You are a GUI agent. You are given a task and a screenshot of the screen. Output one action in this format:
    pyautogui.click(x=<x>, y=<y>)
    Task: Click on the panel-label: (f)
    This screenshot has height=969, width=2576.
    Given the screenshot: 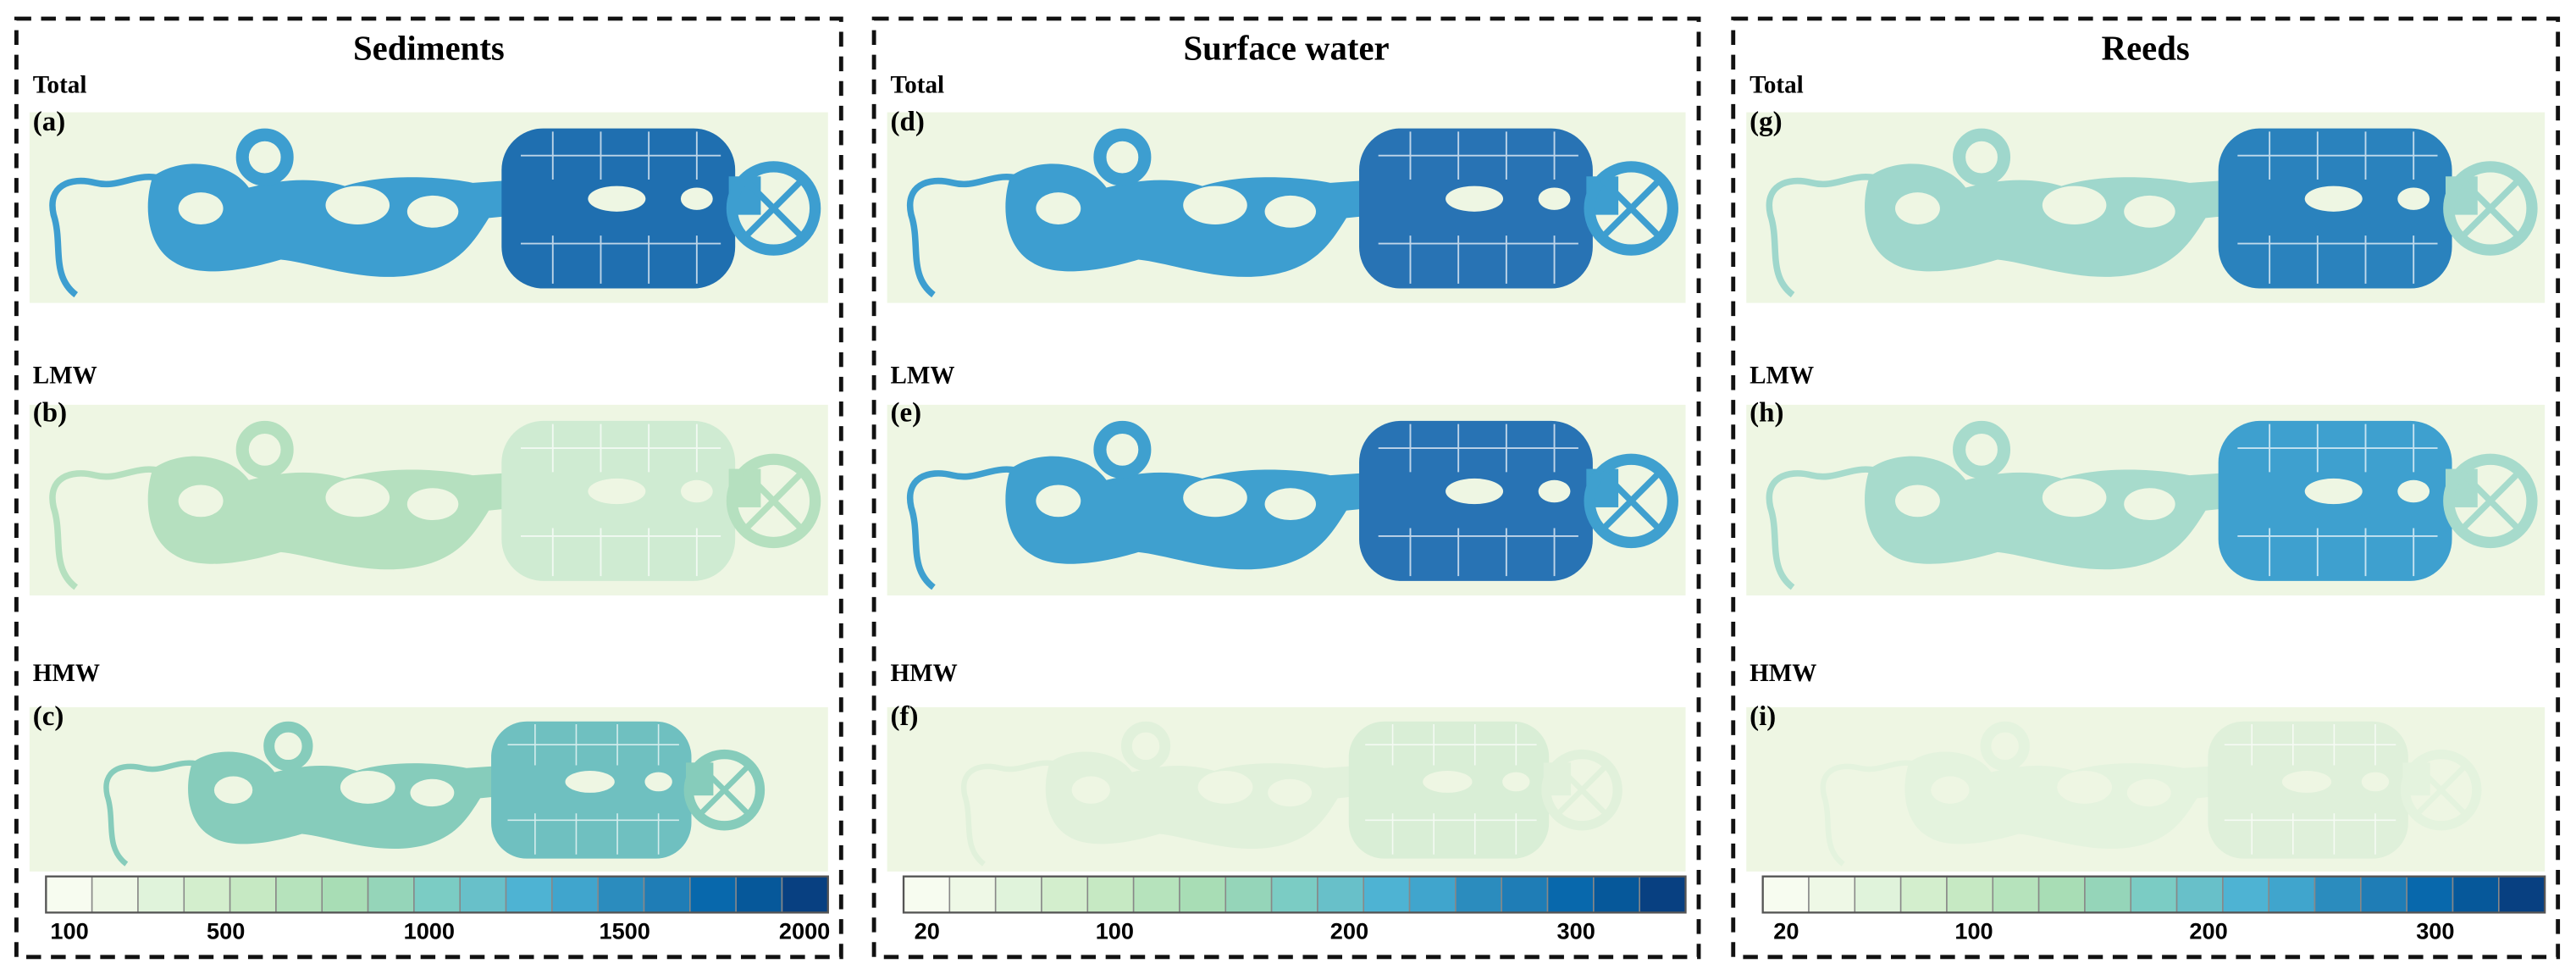 What is the action you would take?
    pyautogui.click(x=905, y=716)
    